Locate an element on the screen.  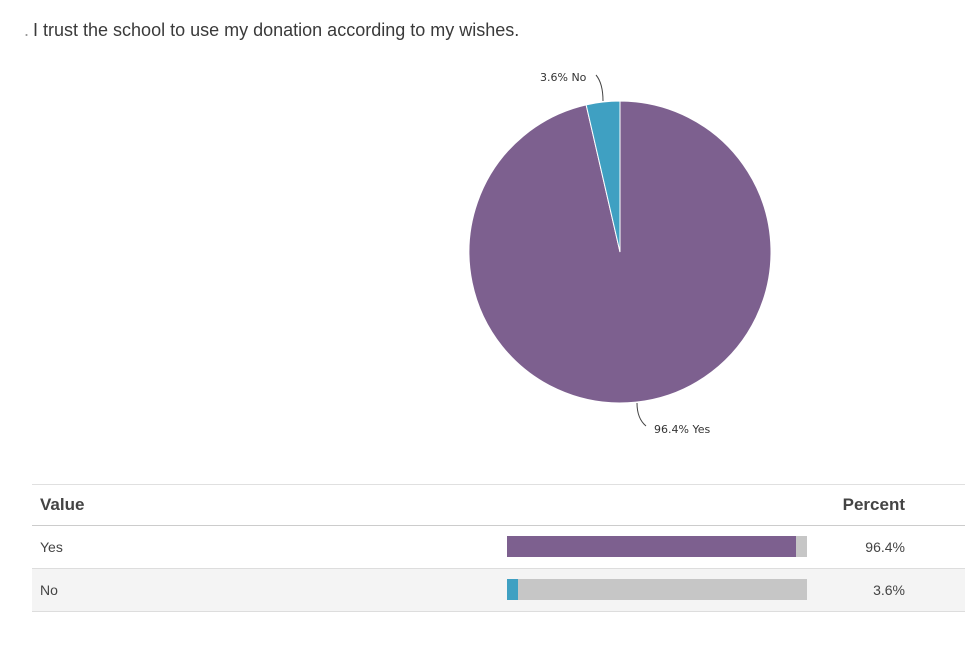
bar-fill-no is located at coordinates (512, 589).